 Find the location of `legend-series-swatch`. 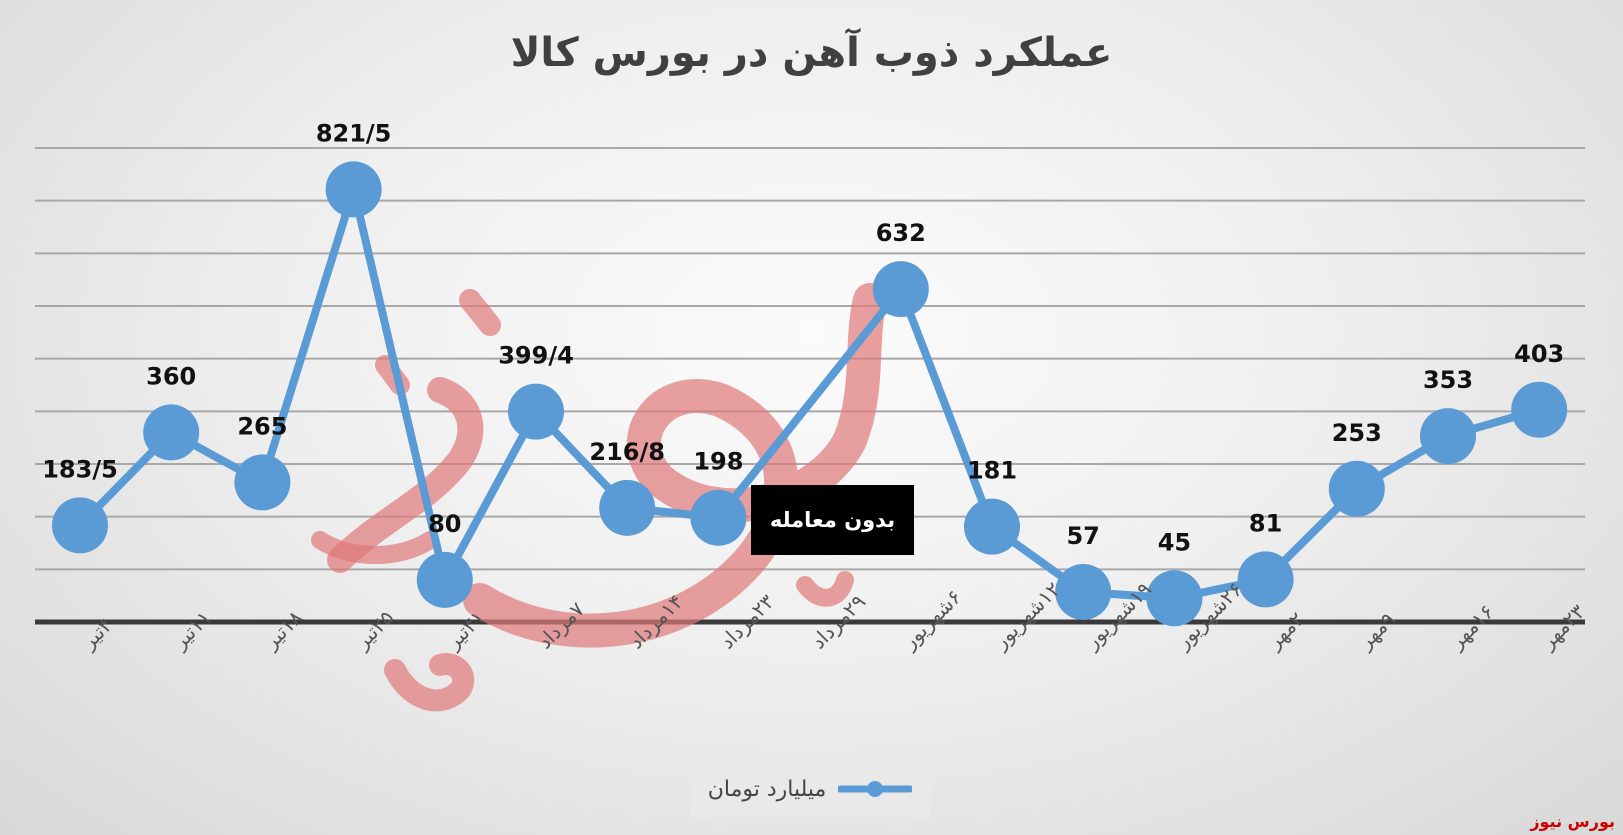

legend-series-swatch is located at coordinates (875, 789).